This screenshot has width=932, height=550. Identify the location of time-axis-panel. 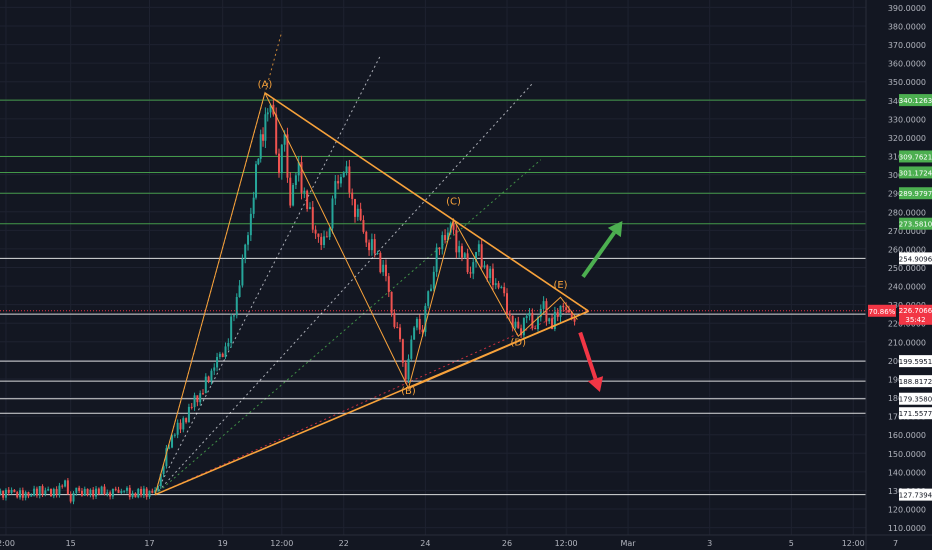
(466, 542).